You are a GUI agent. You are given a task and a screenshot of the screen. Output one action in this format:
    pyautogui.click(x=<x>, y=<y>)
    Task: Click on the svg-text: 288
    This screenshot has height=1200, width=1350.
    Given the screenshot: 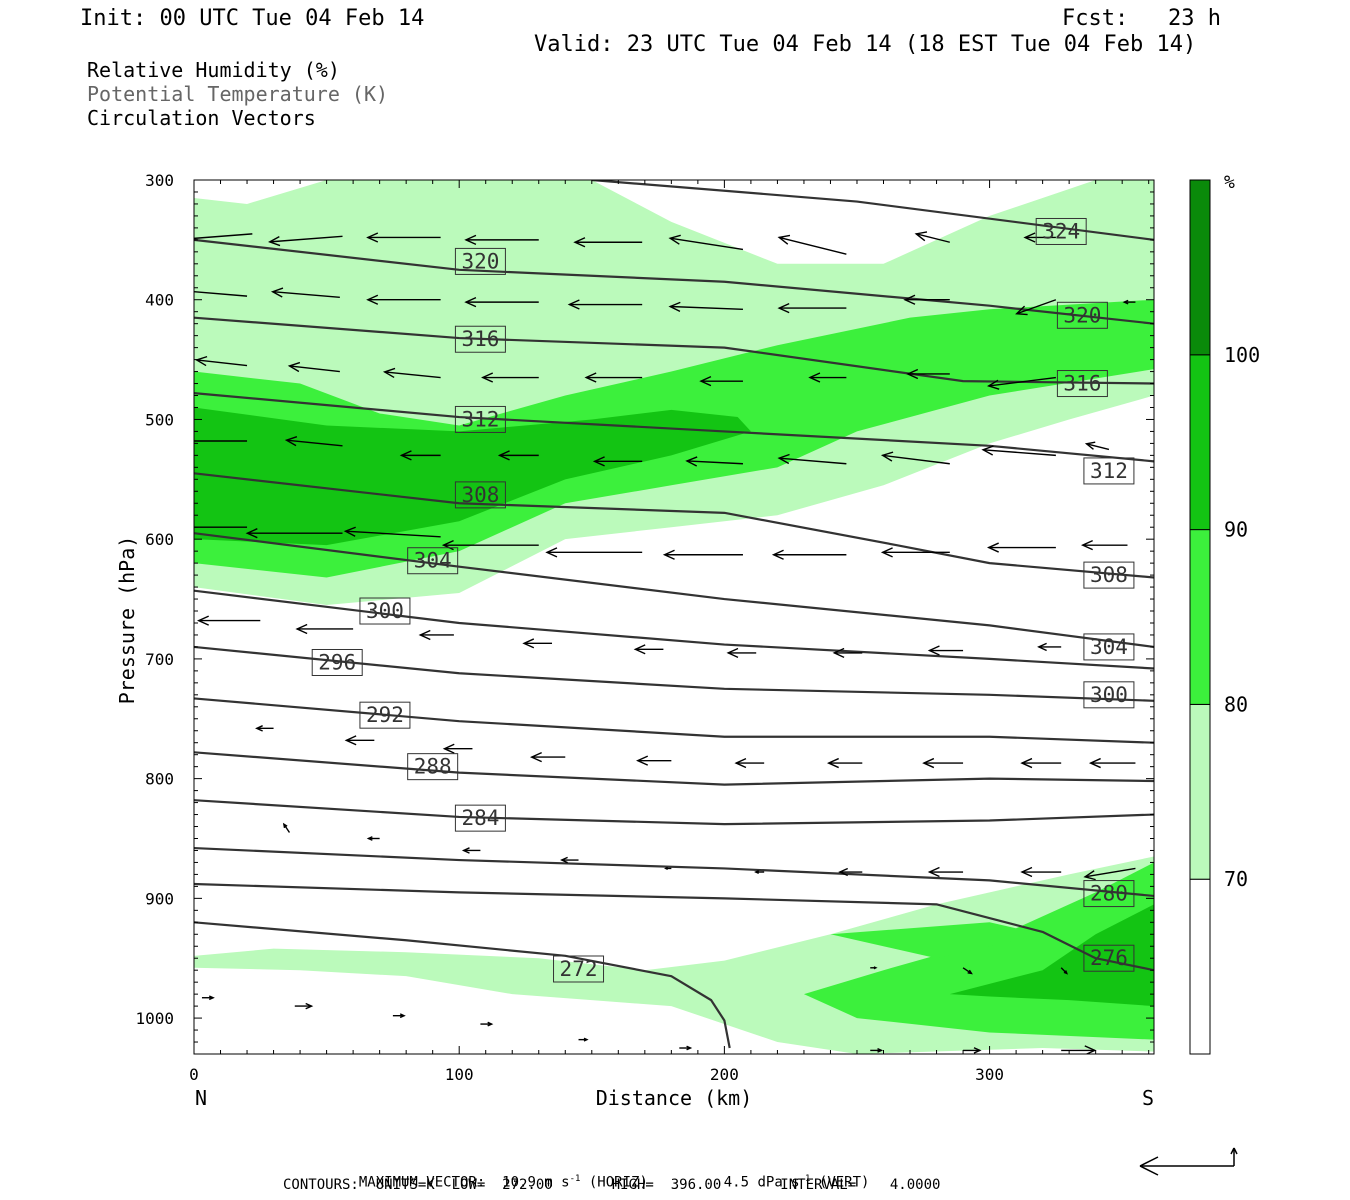 What is the action you would take?
    pyautogui.click(x=433, y=767)
    